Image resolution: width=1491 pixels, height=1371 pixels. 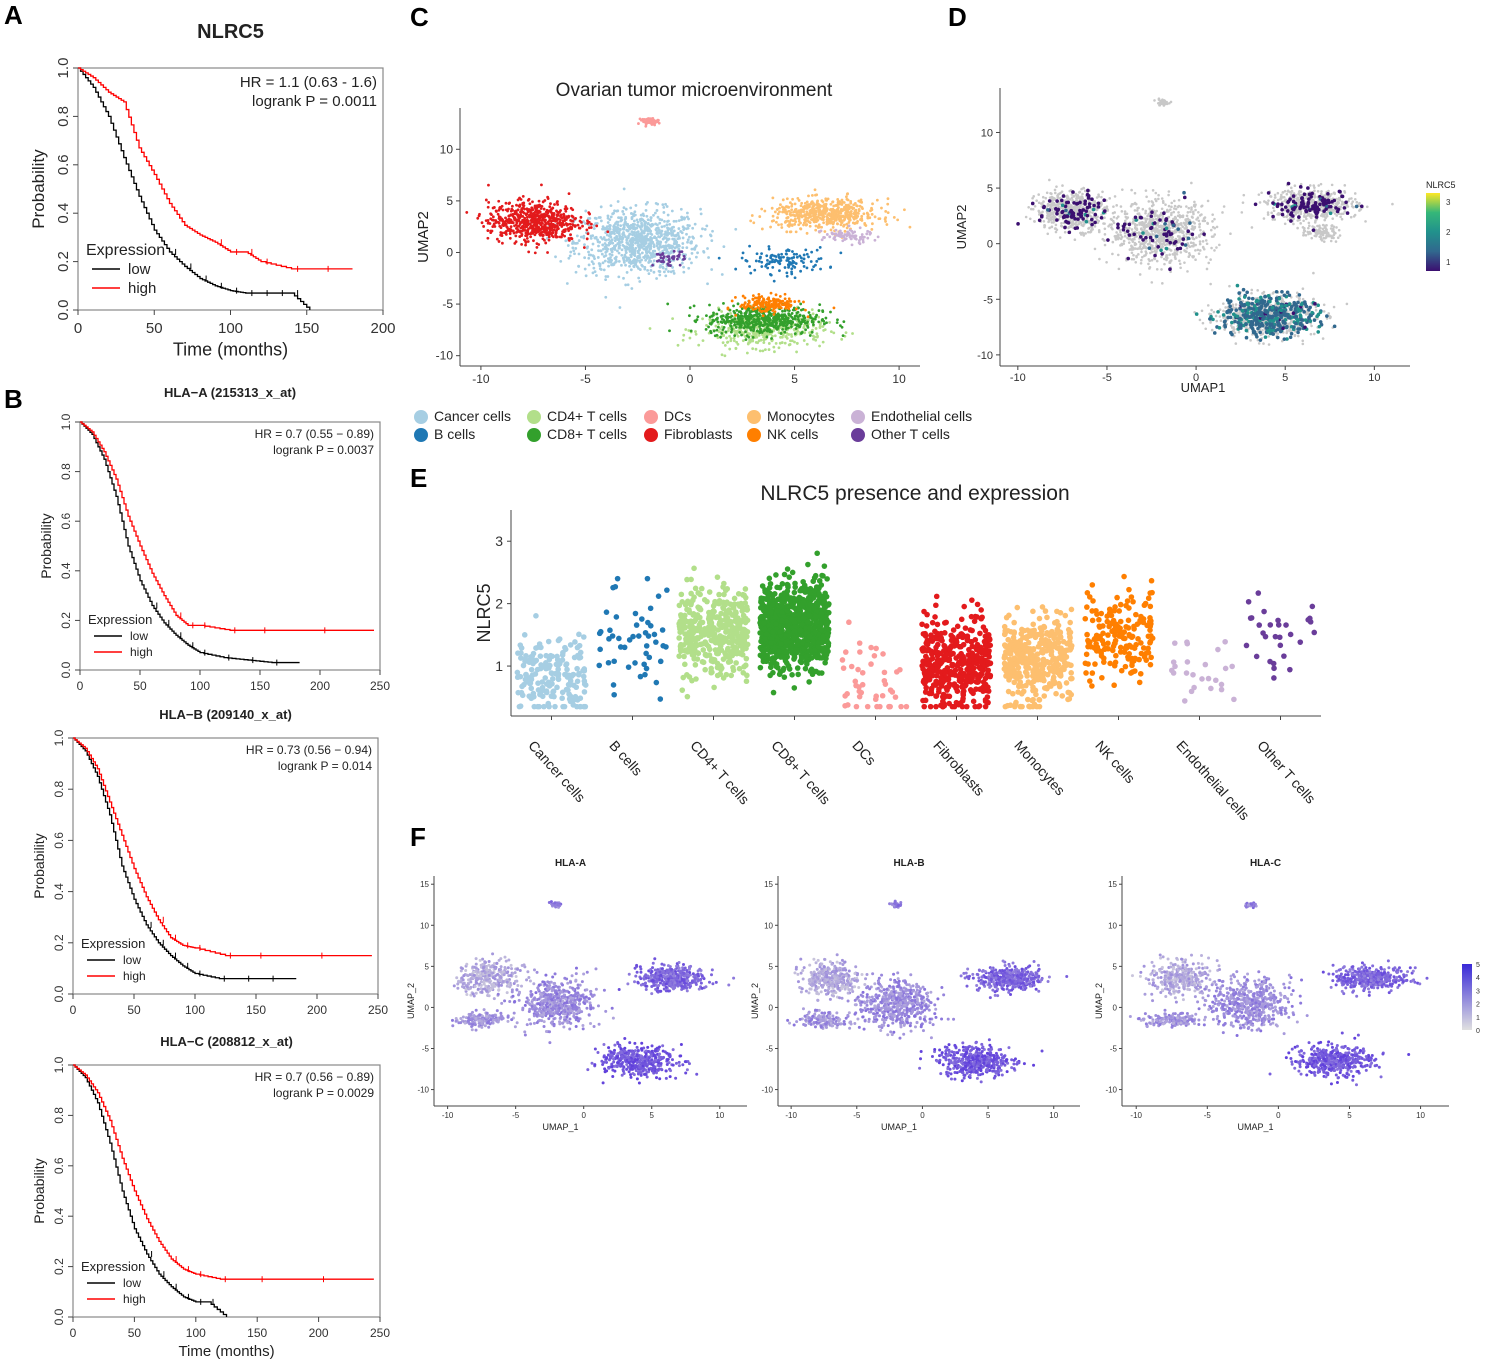 What do you see at coordinates (63, 116) in the screenshot?
I see `y-tick-label: 0.8` at bounding box center [63, 116].